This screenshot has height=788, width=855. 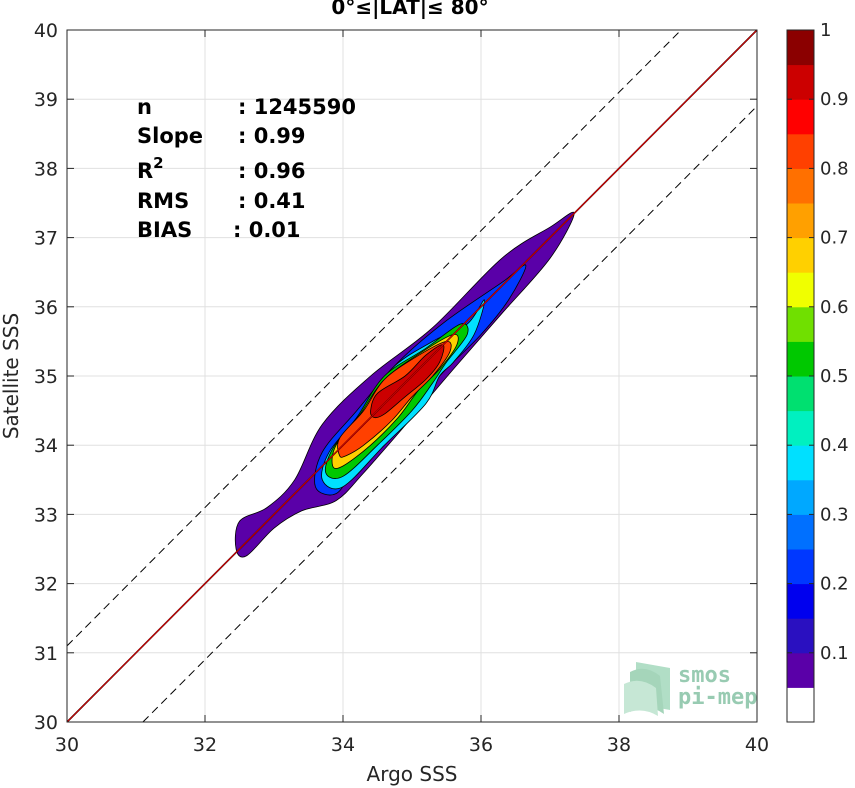 I want to click on stat-r2-value: : 0.96, so click(x=272, y=171).